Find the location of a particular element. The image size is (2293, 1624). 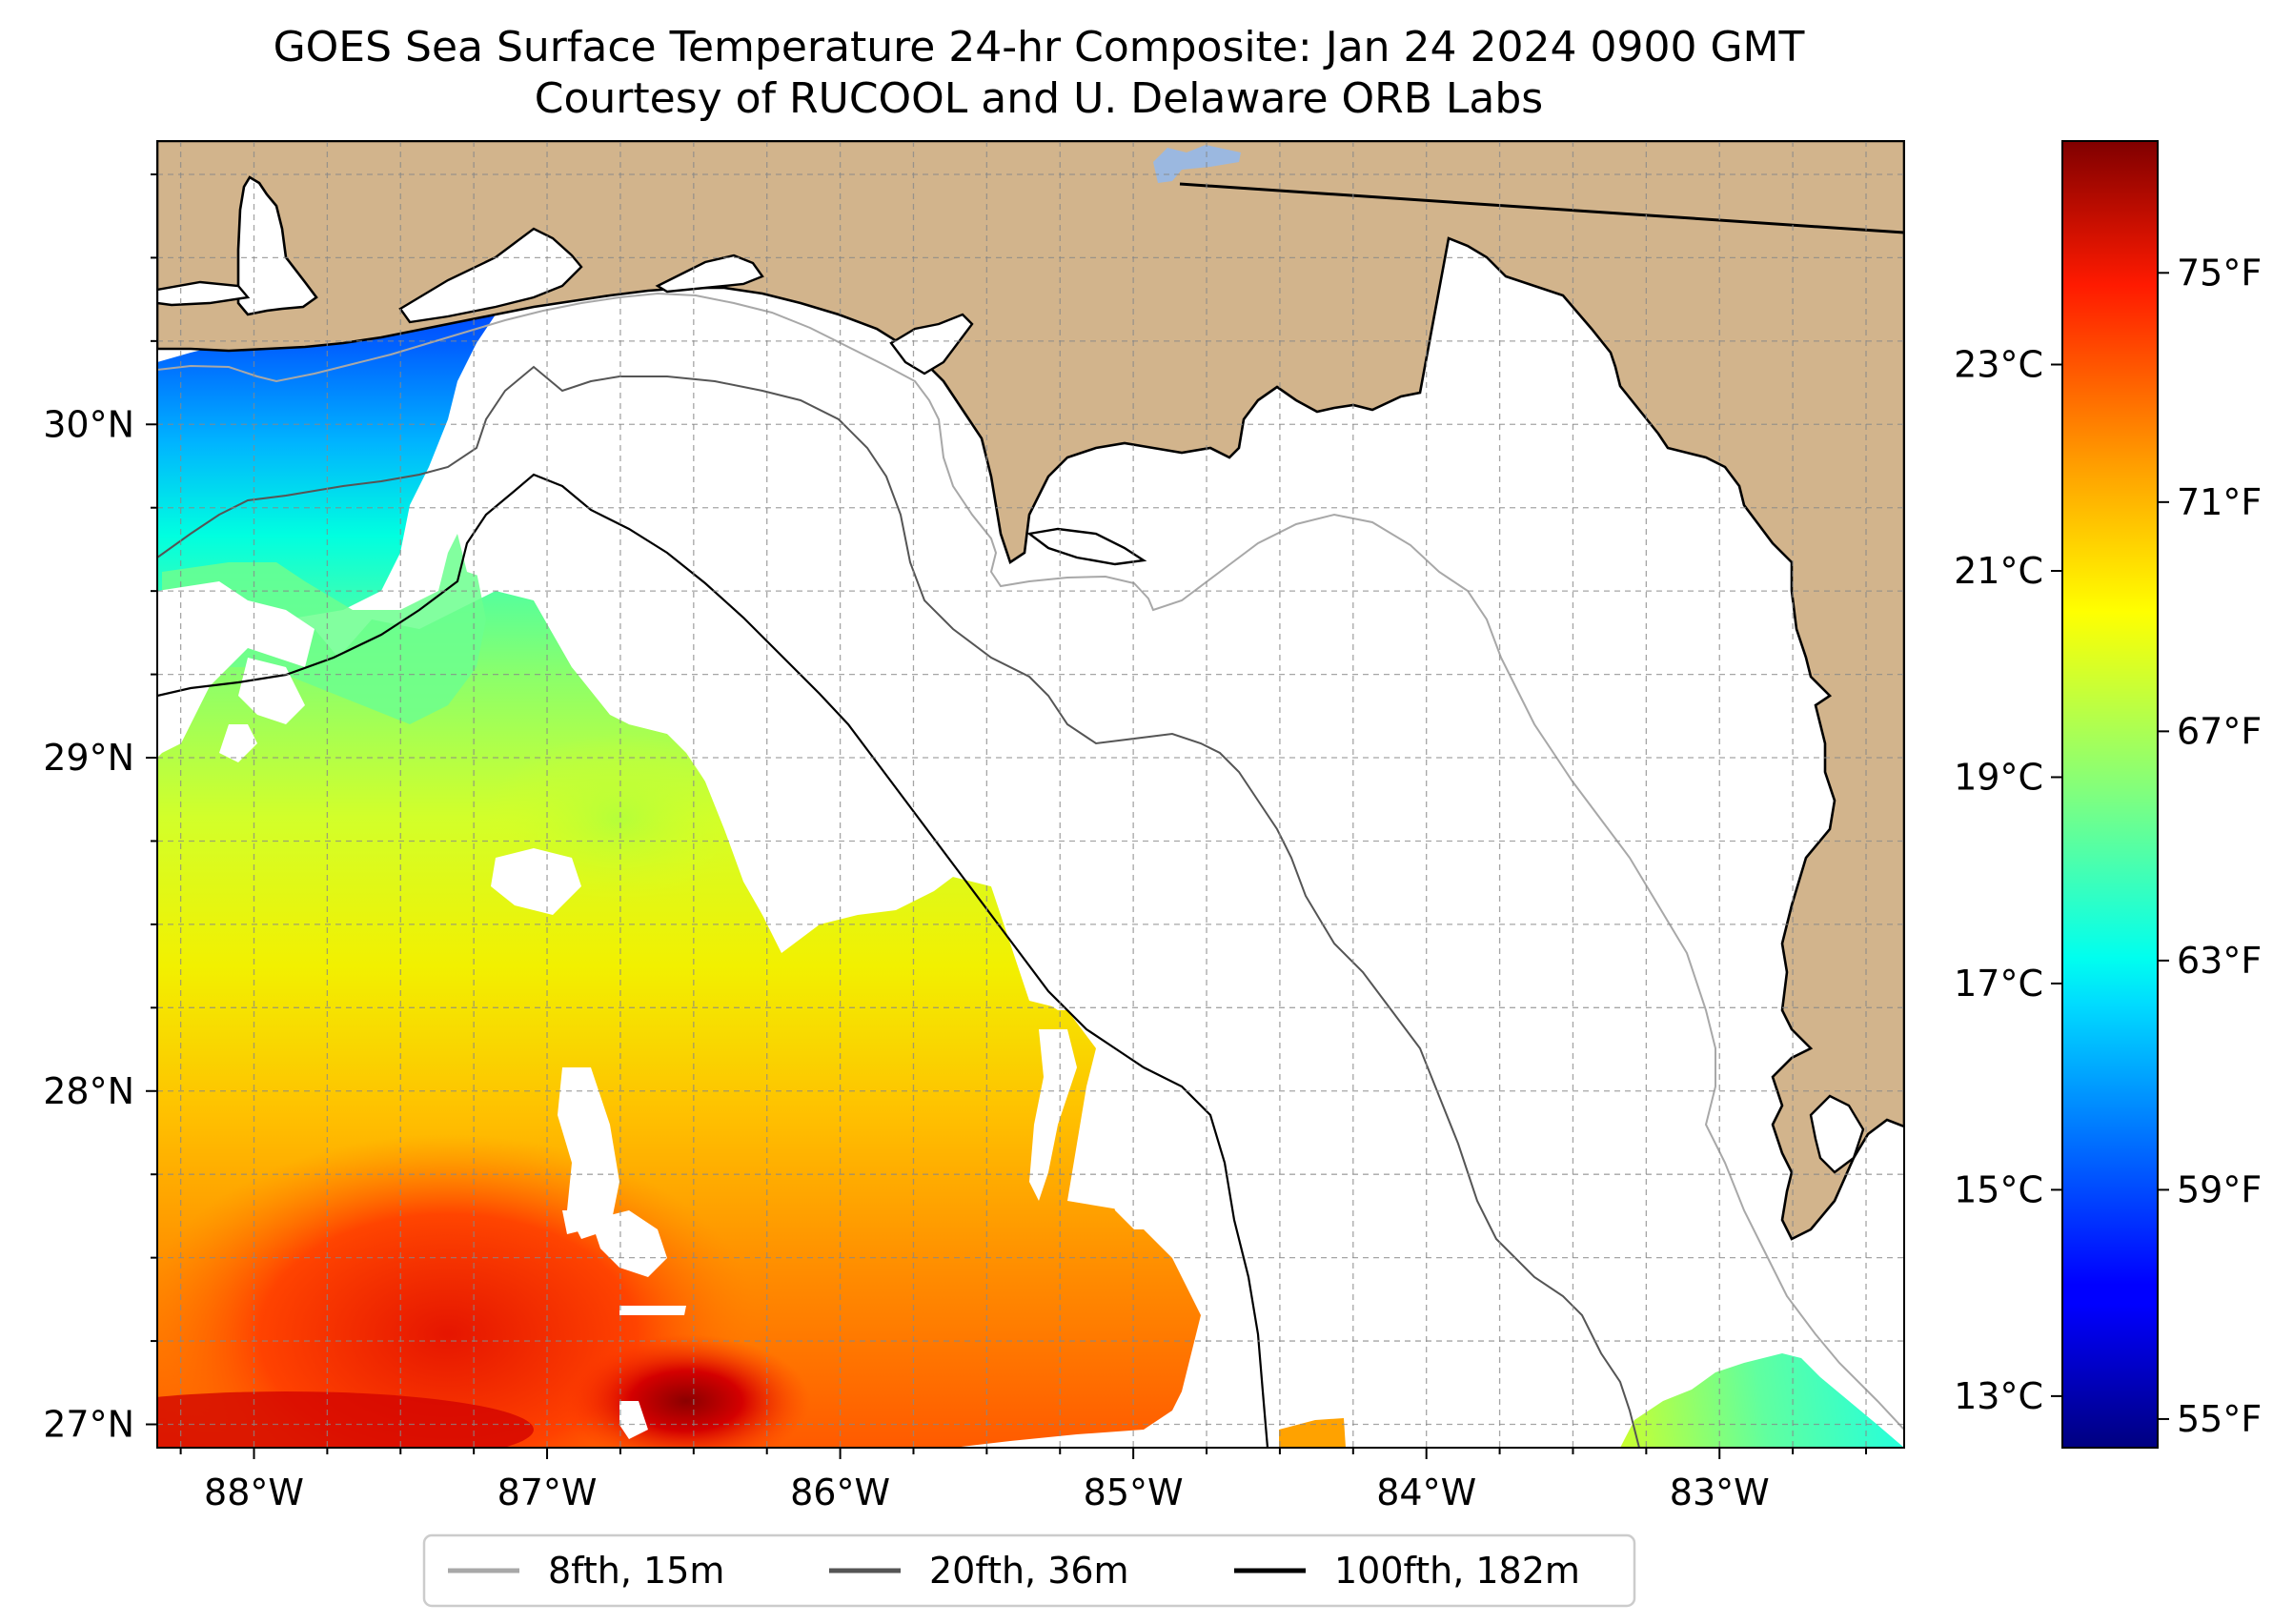

longitude-axis: 88°W 87°W 86°W 85°W 84°W 83°W is located at coordinates (1024, 1480).